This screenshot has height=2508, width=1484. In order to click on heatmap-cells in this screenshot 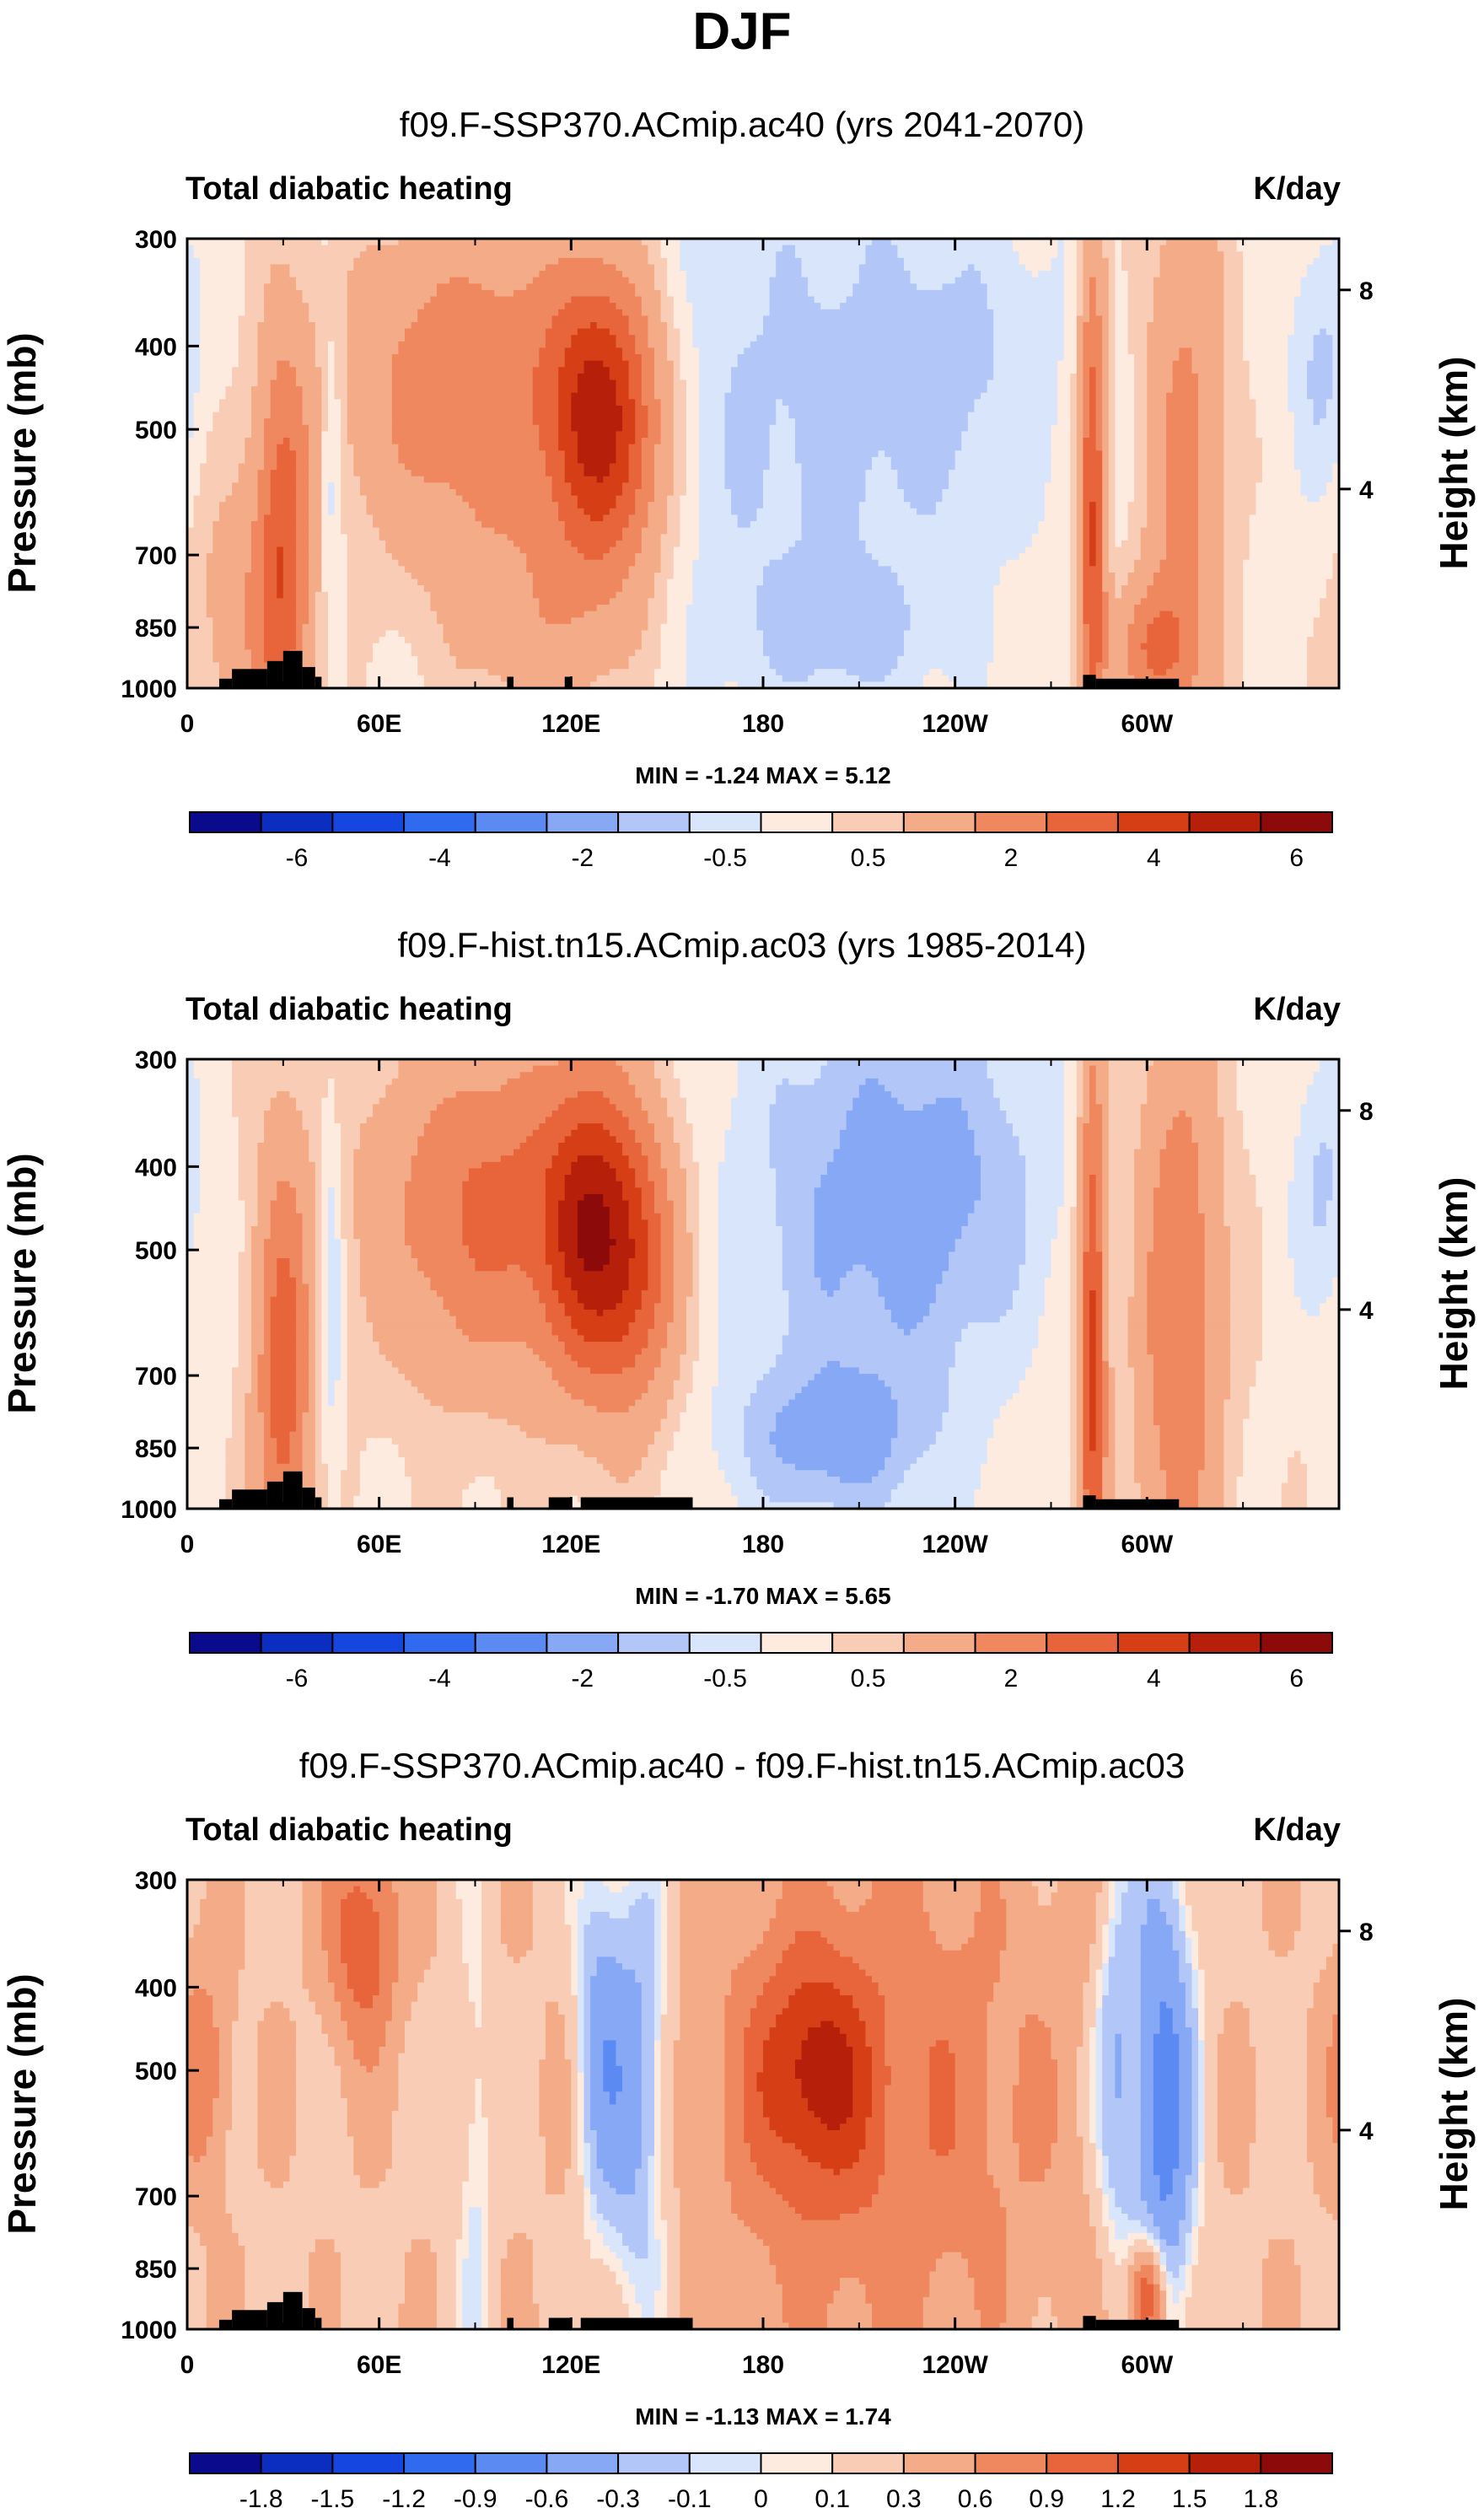, I will do `click(763, 1284)`.